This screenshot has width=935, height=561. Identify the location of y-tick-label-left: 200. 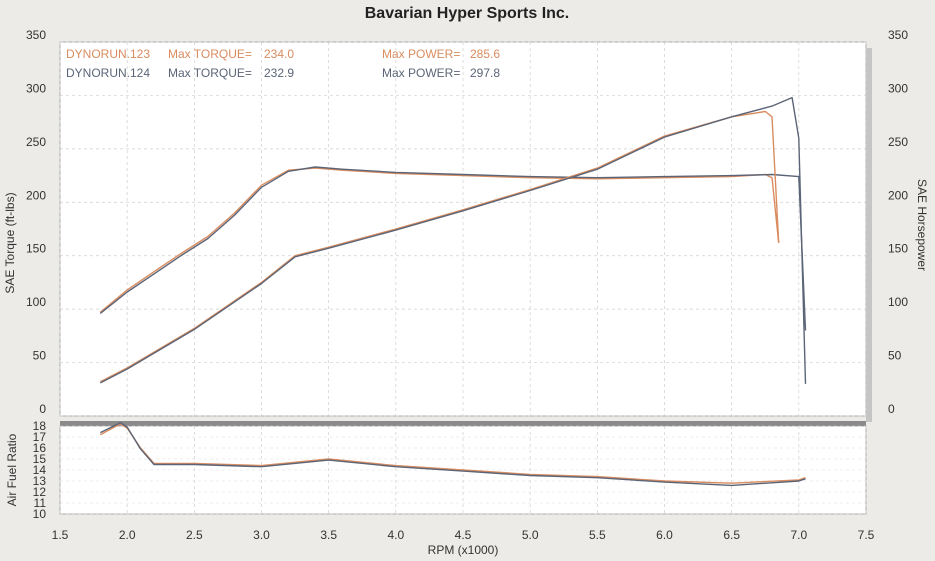
(36, 195).